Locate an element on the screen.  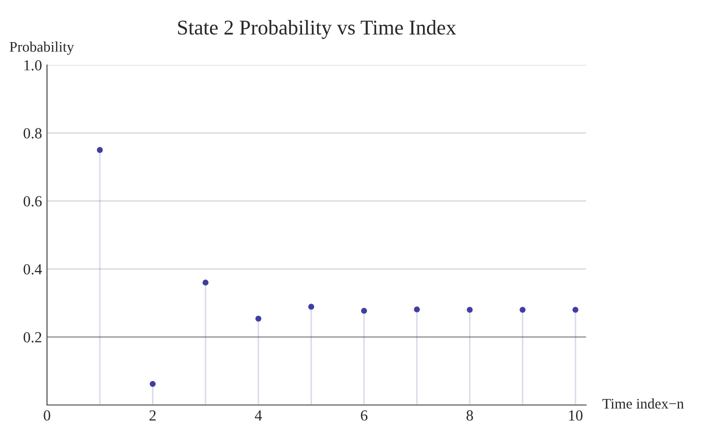
y-axis-title: Probability is located at coordinates (42, 48).